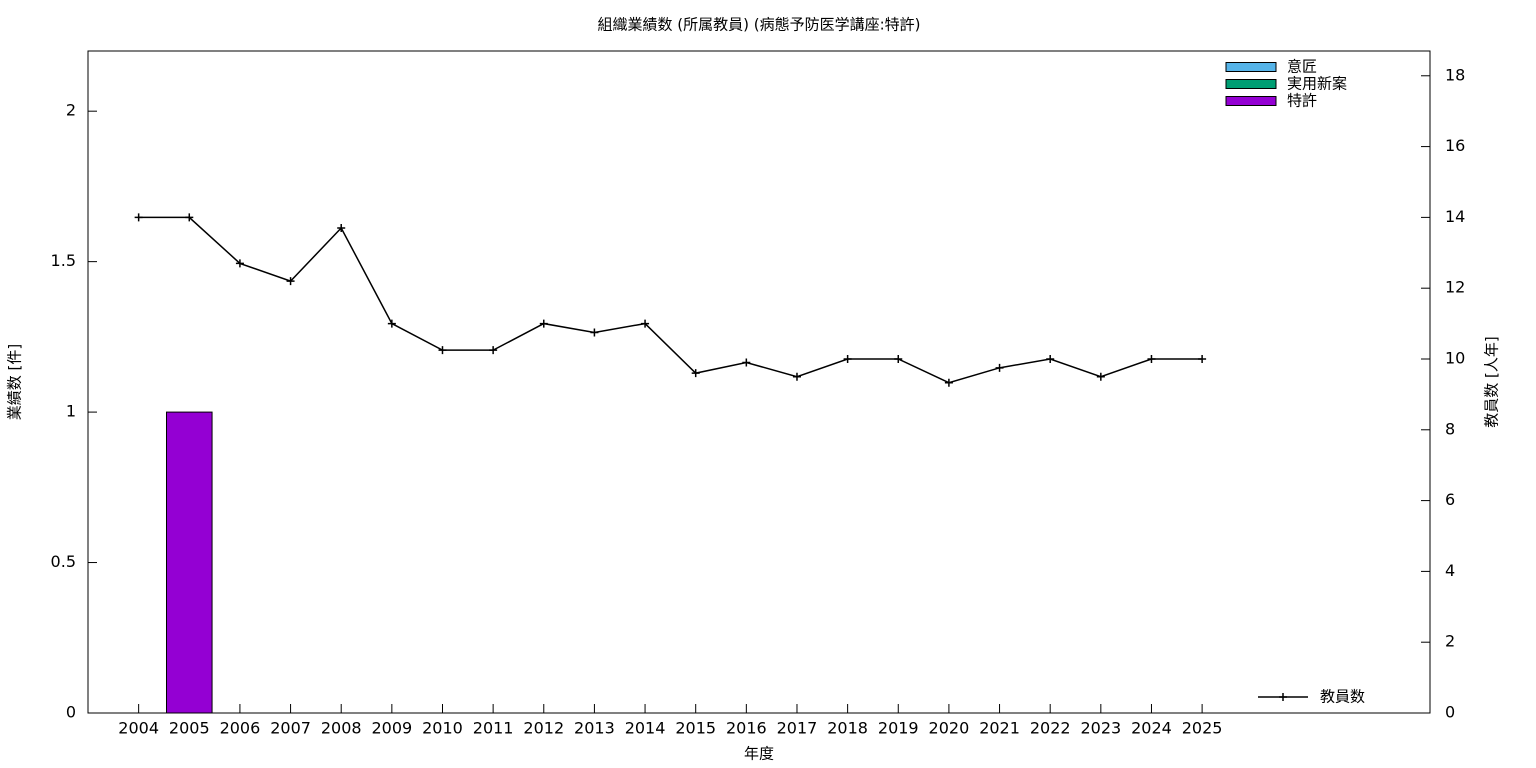 This screenshot has height=768, width=1536. What do you see at coordinates (759, 754) in the screenshot?
I see `x-axis-label: 年度` at bounding box center [759, 754].